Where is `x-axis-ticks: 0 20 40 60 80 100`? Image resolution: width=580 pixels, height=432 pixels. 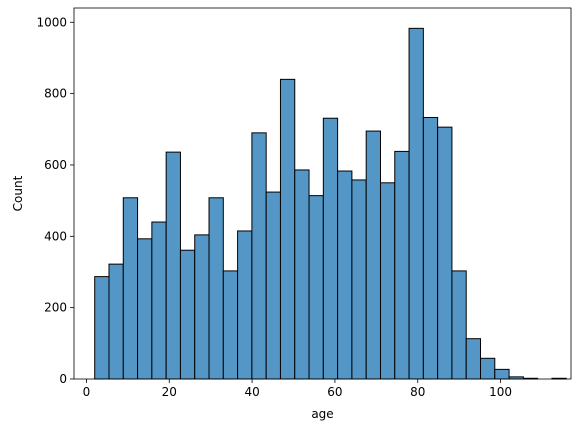 x-axis-ticks: 0 20 40 60 80 100 is located at coordinates (297, 389).